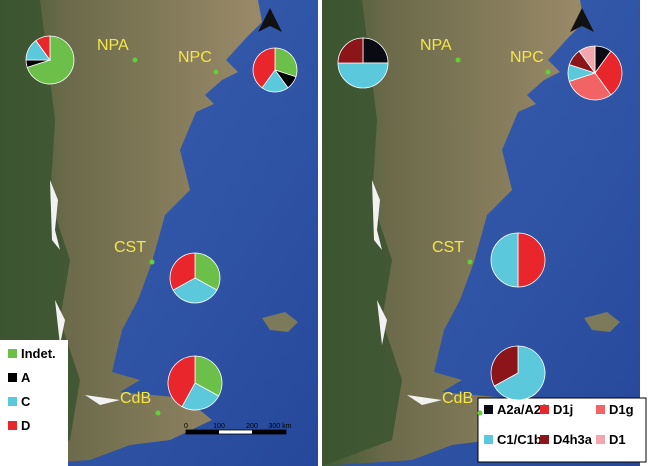 This screenshot has width=650, height=466. Describe the element at coordinates (563, 409) in the screenshot. I see `legend-label: D1j` at that location.